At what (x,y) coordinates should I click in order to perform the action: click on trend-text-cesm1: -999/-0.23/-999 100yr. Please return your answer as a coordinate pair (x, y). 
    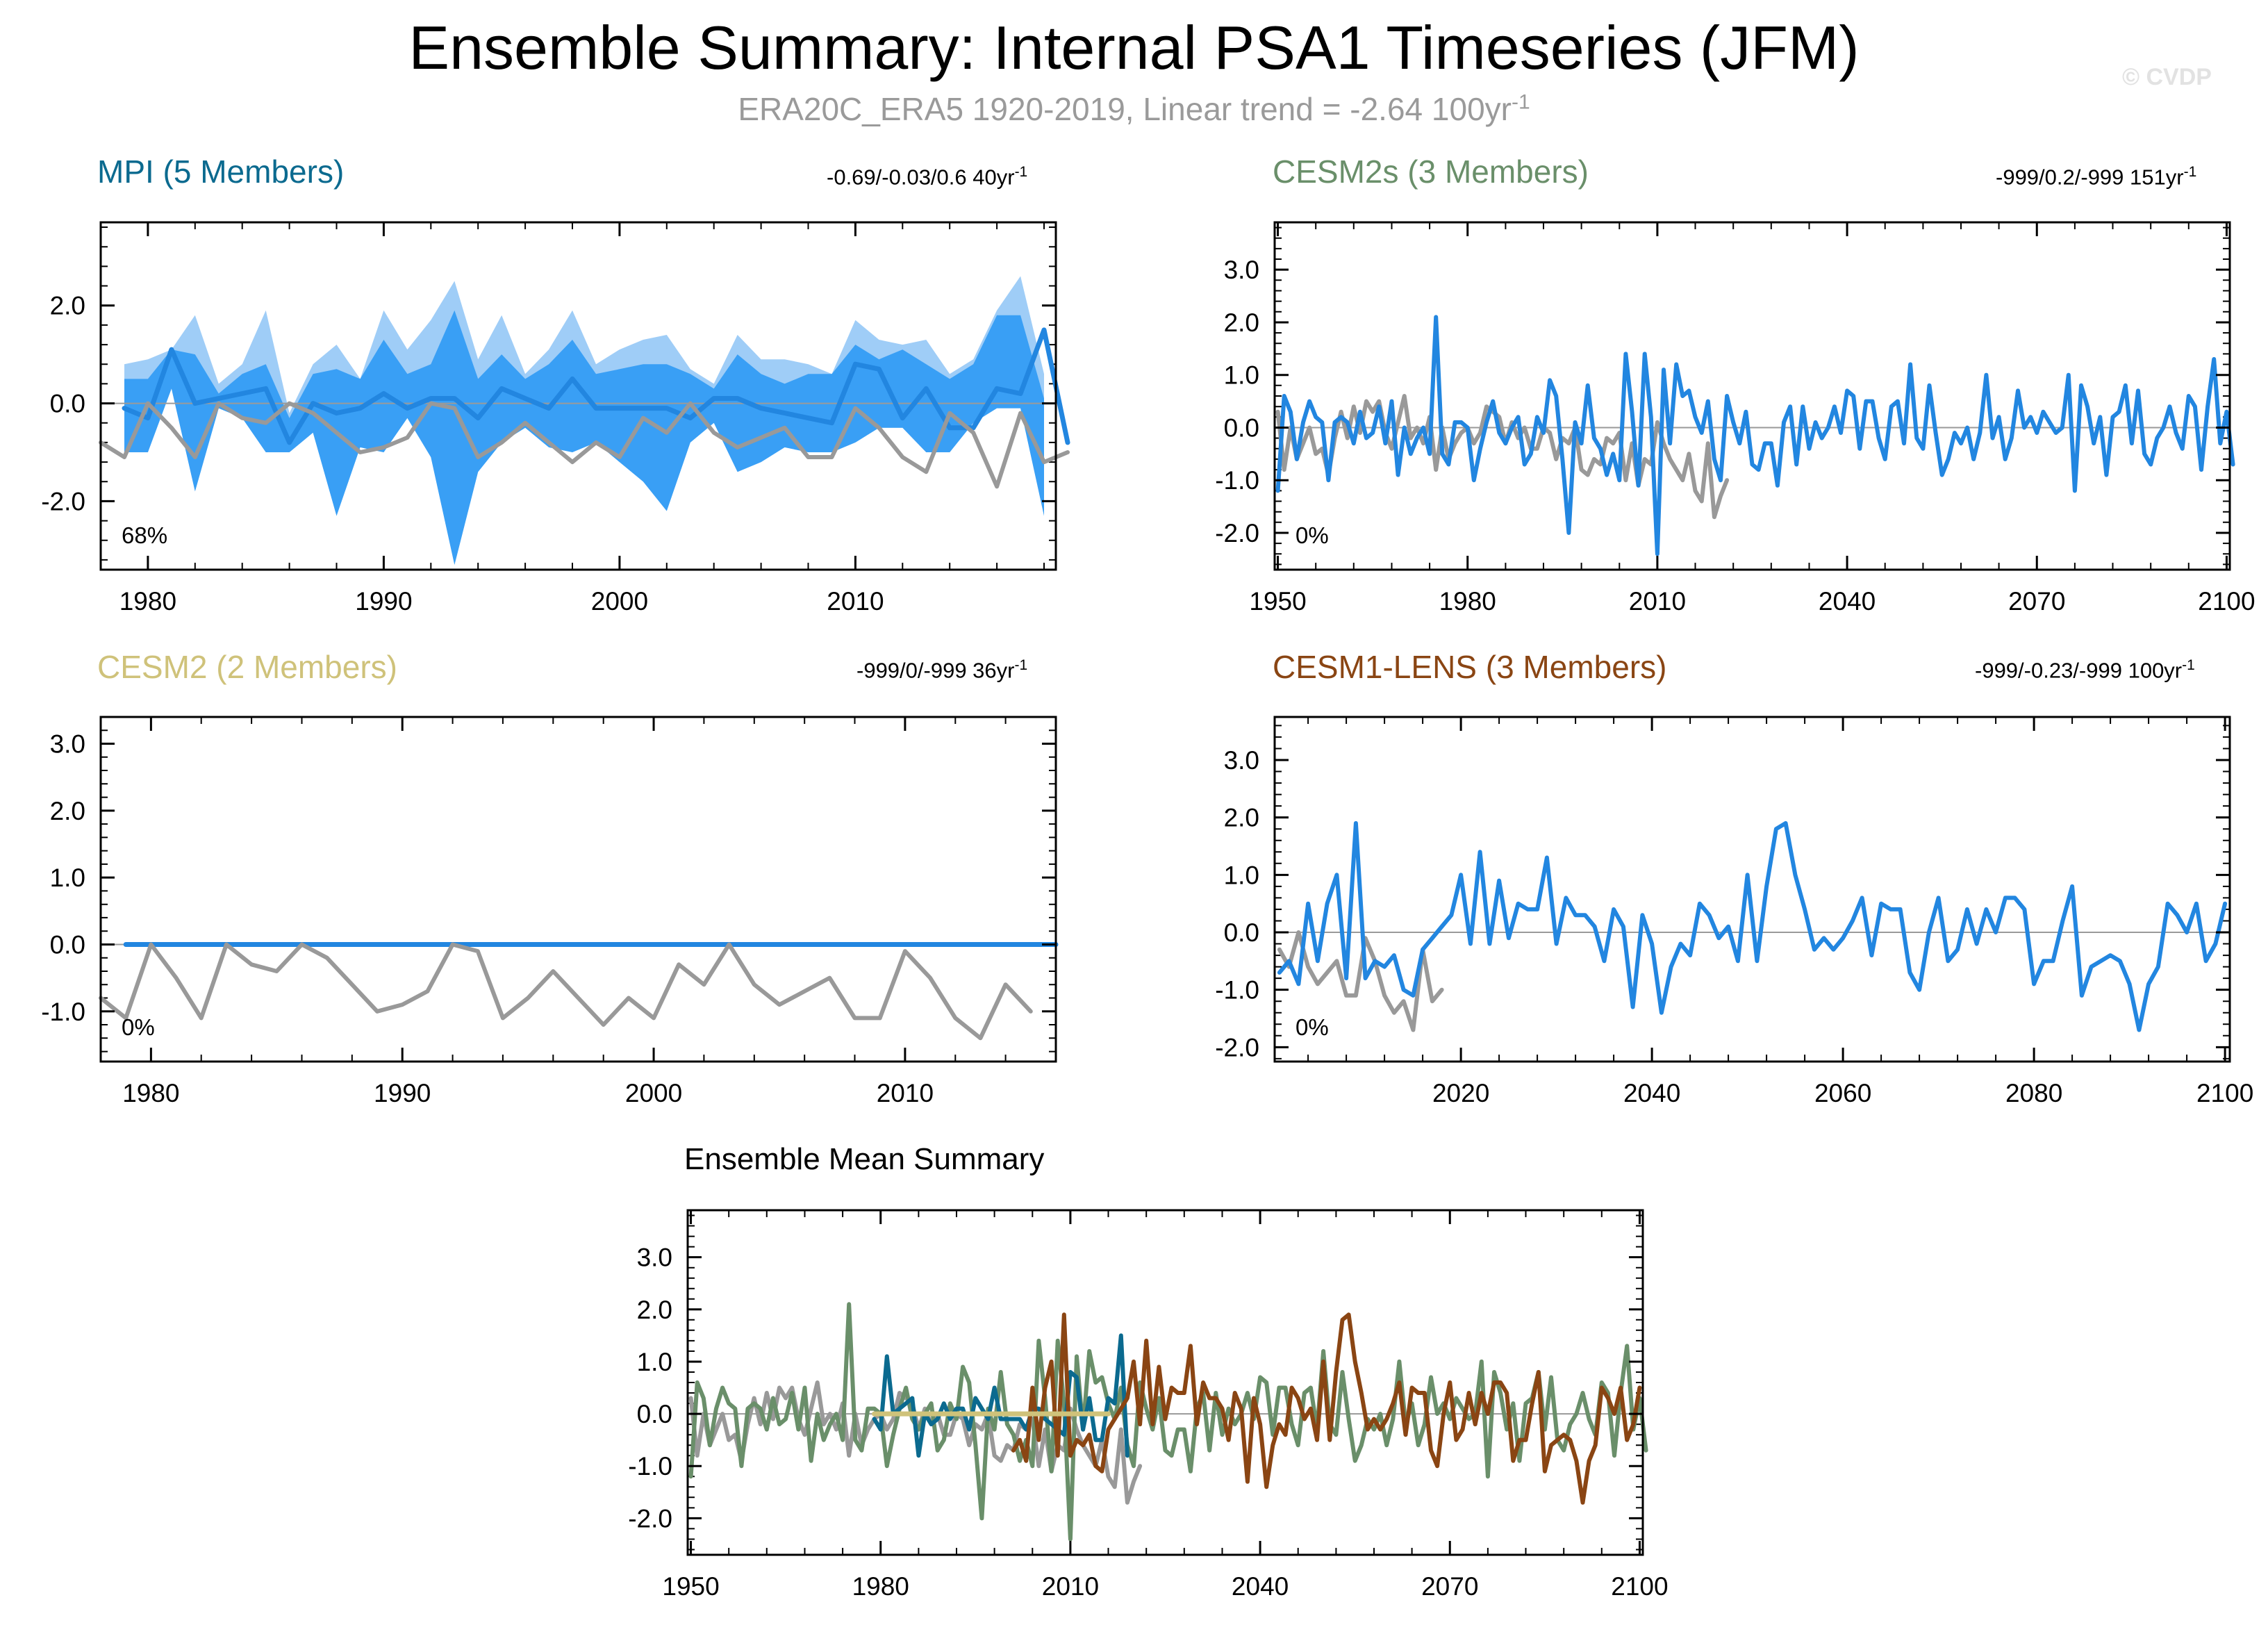
    Looking at the image, I should click on (2079, 670).